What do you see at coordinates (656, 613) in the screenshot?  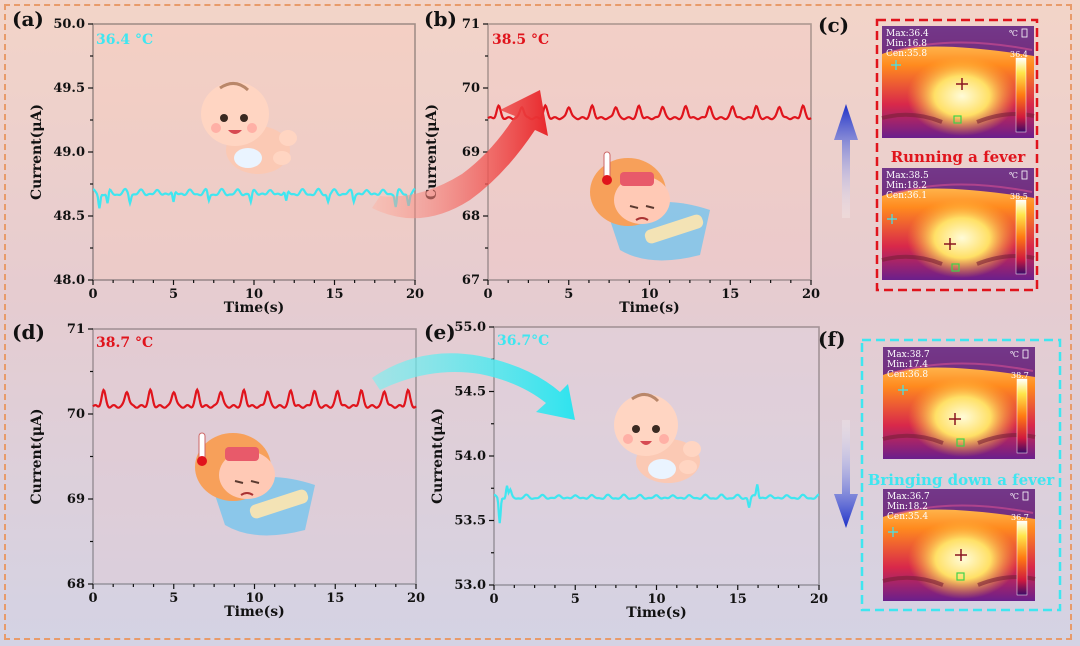 I see `x-axis-label-e: Time(s)` at bounding box center [656, 613].